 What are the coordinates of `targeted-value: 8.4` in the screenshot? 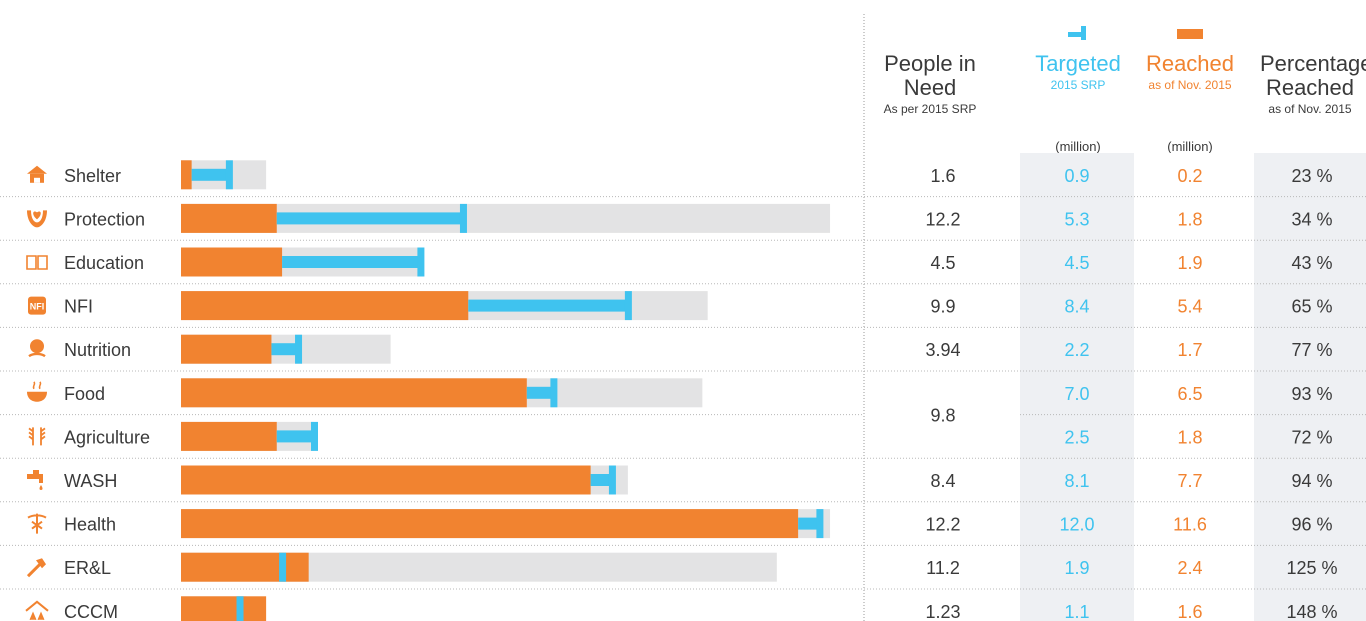 It's located at (1076, 307).